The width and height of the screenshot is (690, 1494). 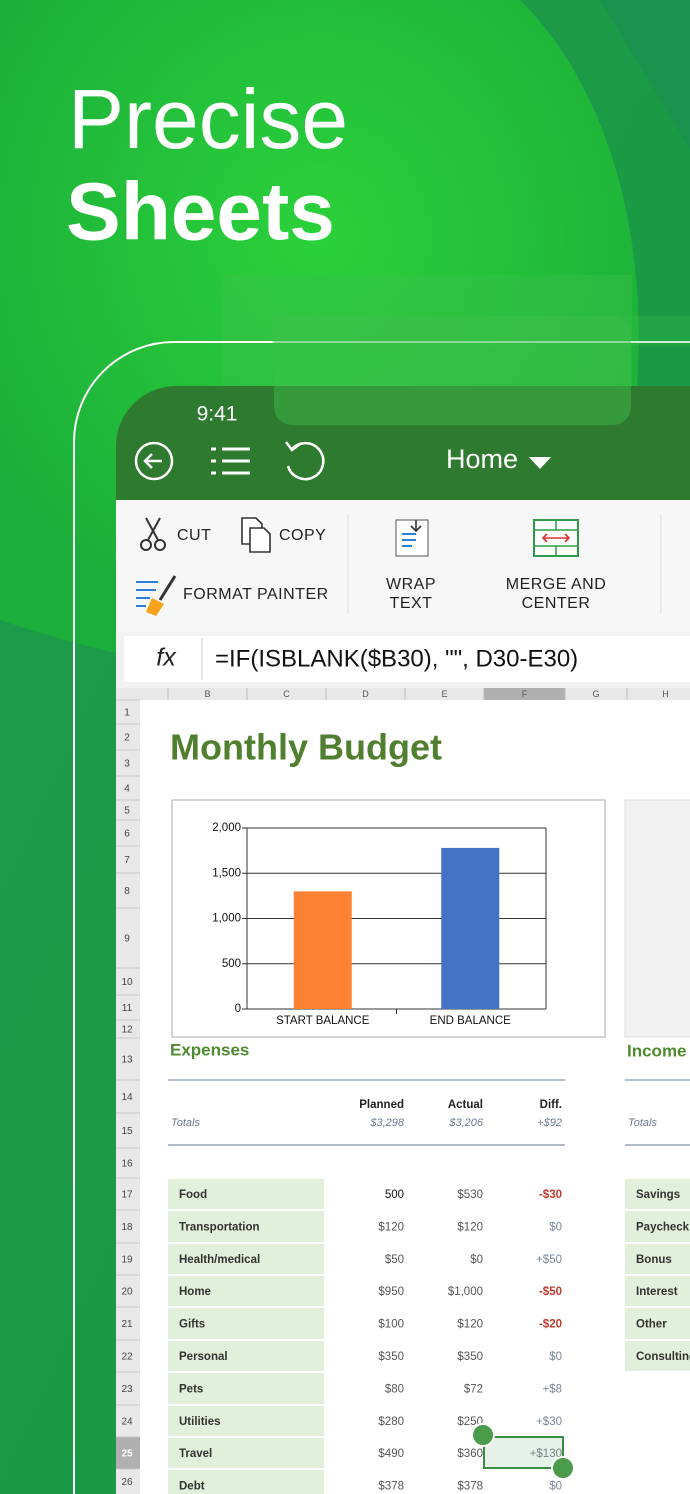 I want to click on column-header: H, so click(x=665, y=694).